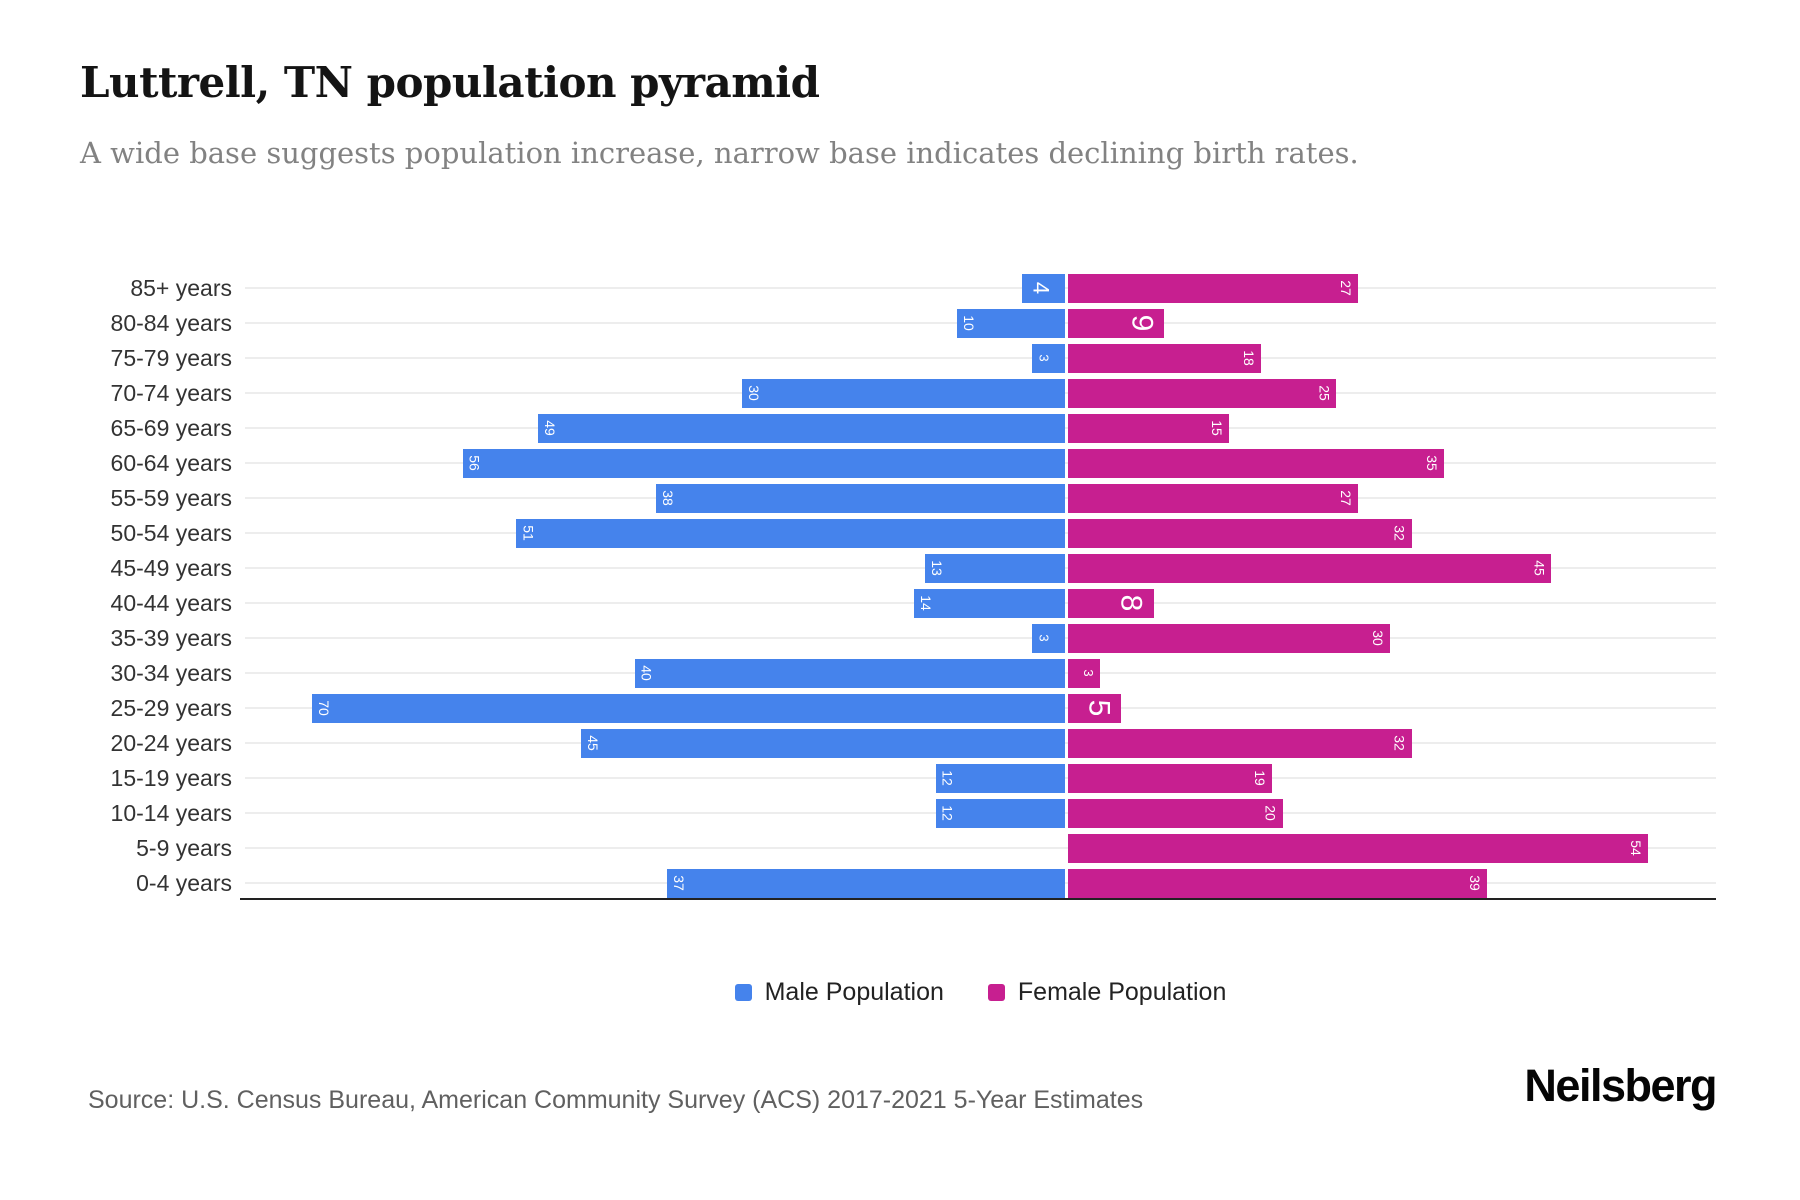 This screenshot has width=1800, height=1200. I want to click on y-axis-label: 40-44 years, so click(171, 602).